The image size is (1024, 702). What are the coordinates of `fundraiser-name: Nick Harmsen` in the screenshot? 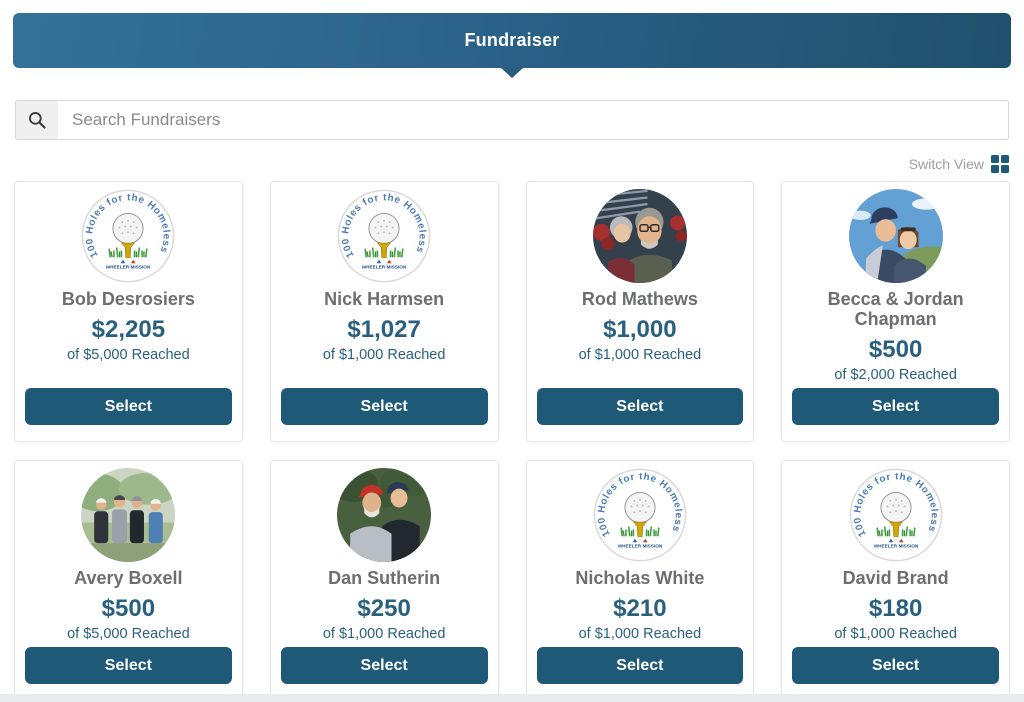 It's located at (384, 299).